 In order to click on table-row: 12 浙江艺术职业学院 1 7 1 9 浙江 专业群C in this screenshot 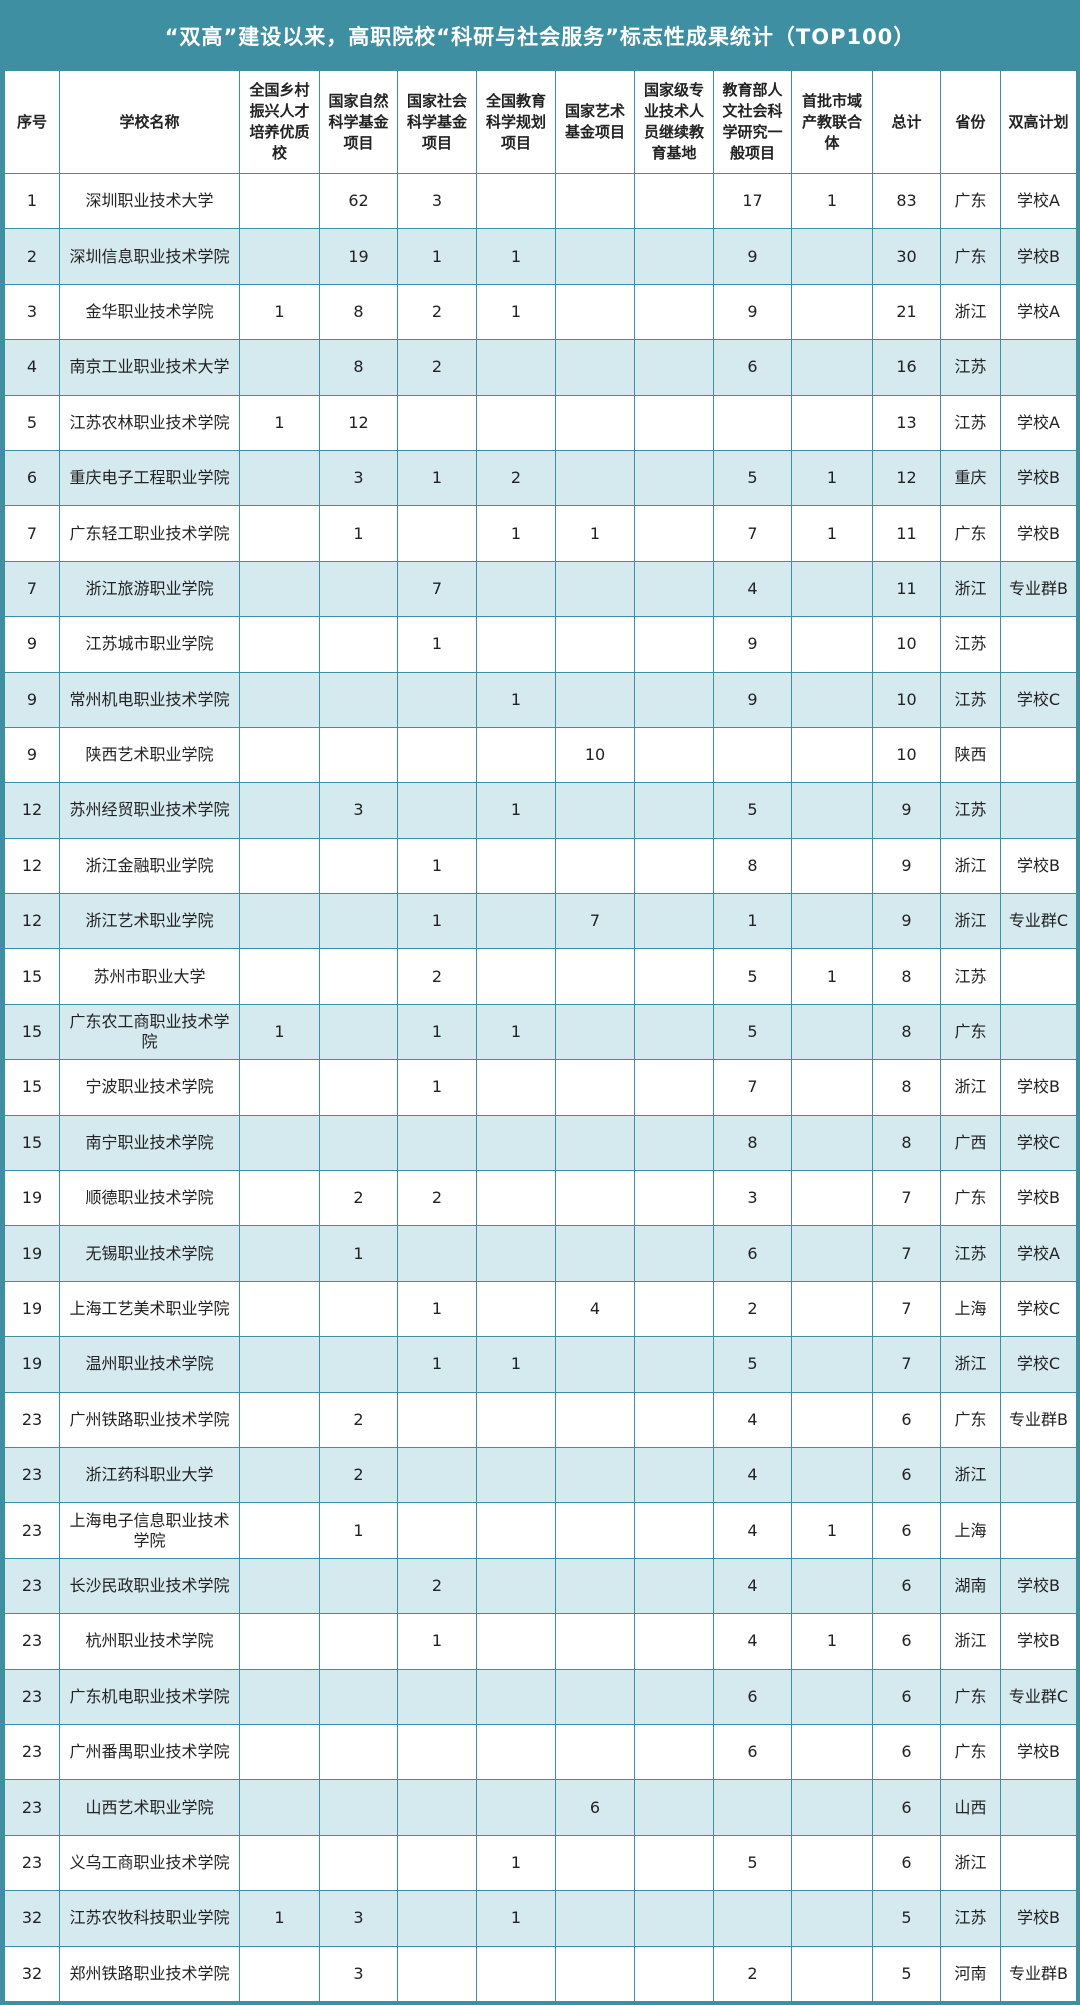, I will do `click(540, 921)`.